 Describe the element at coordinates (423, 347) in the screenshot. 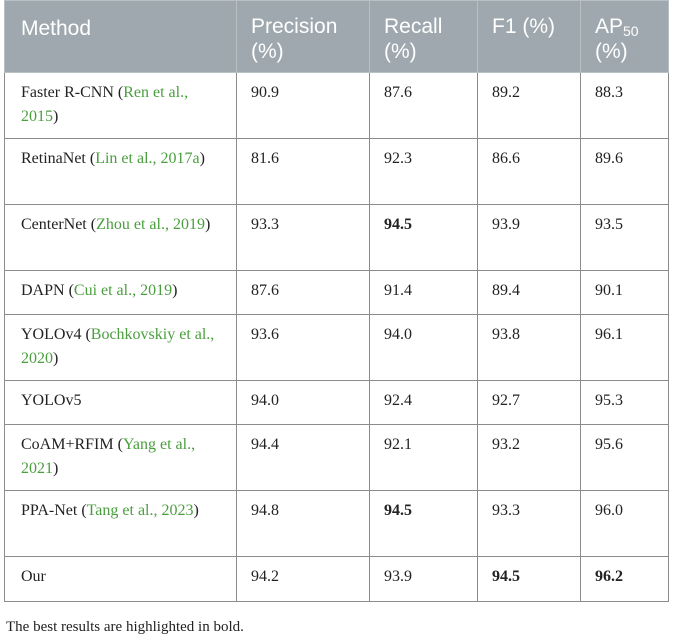

I see `recall-cell: 94.0` at that location.